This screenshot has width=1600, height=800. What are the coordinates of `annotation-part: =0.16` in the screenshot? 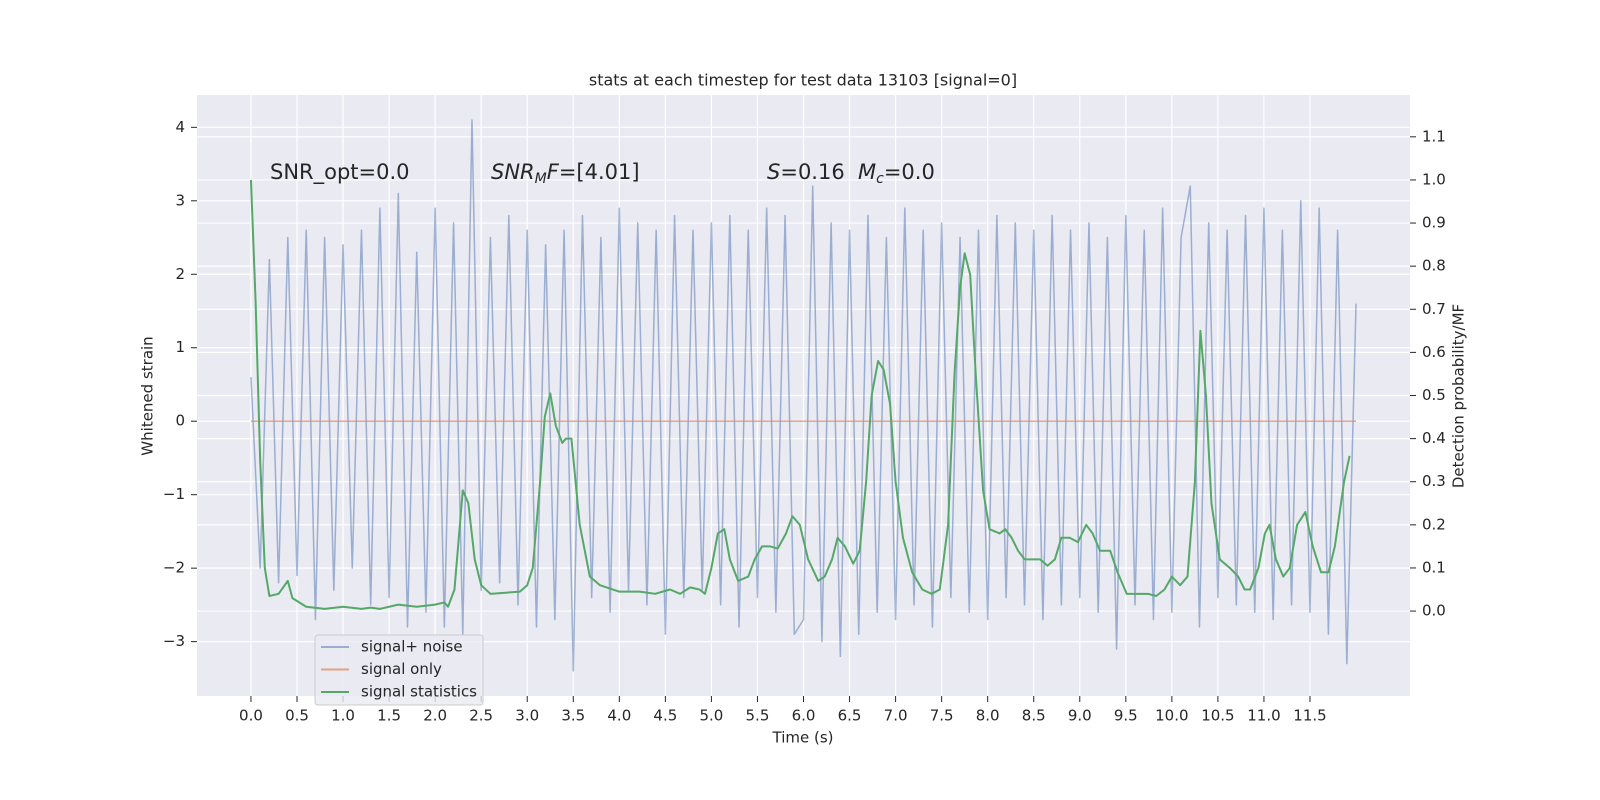 It's located at (812, 172).